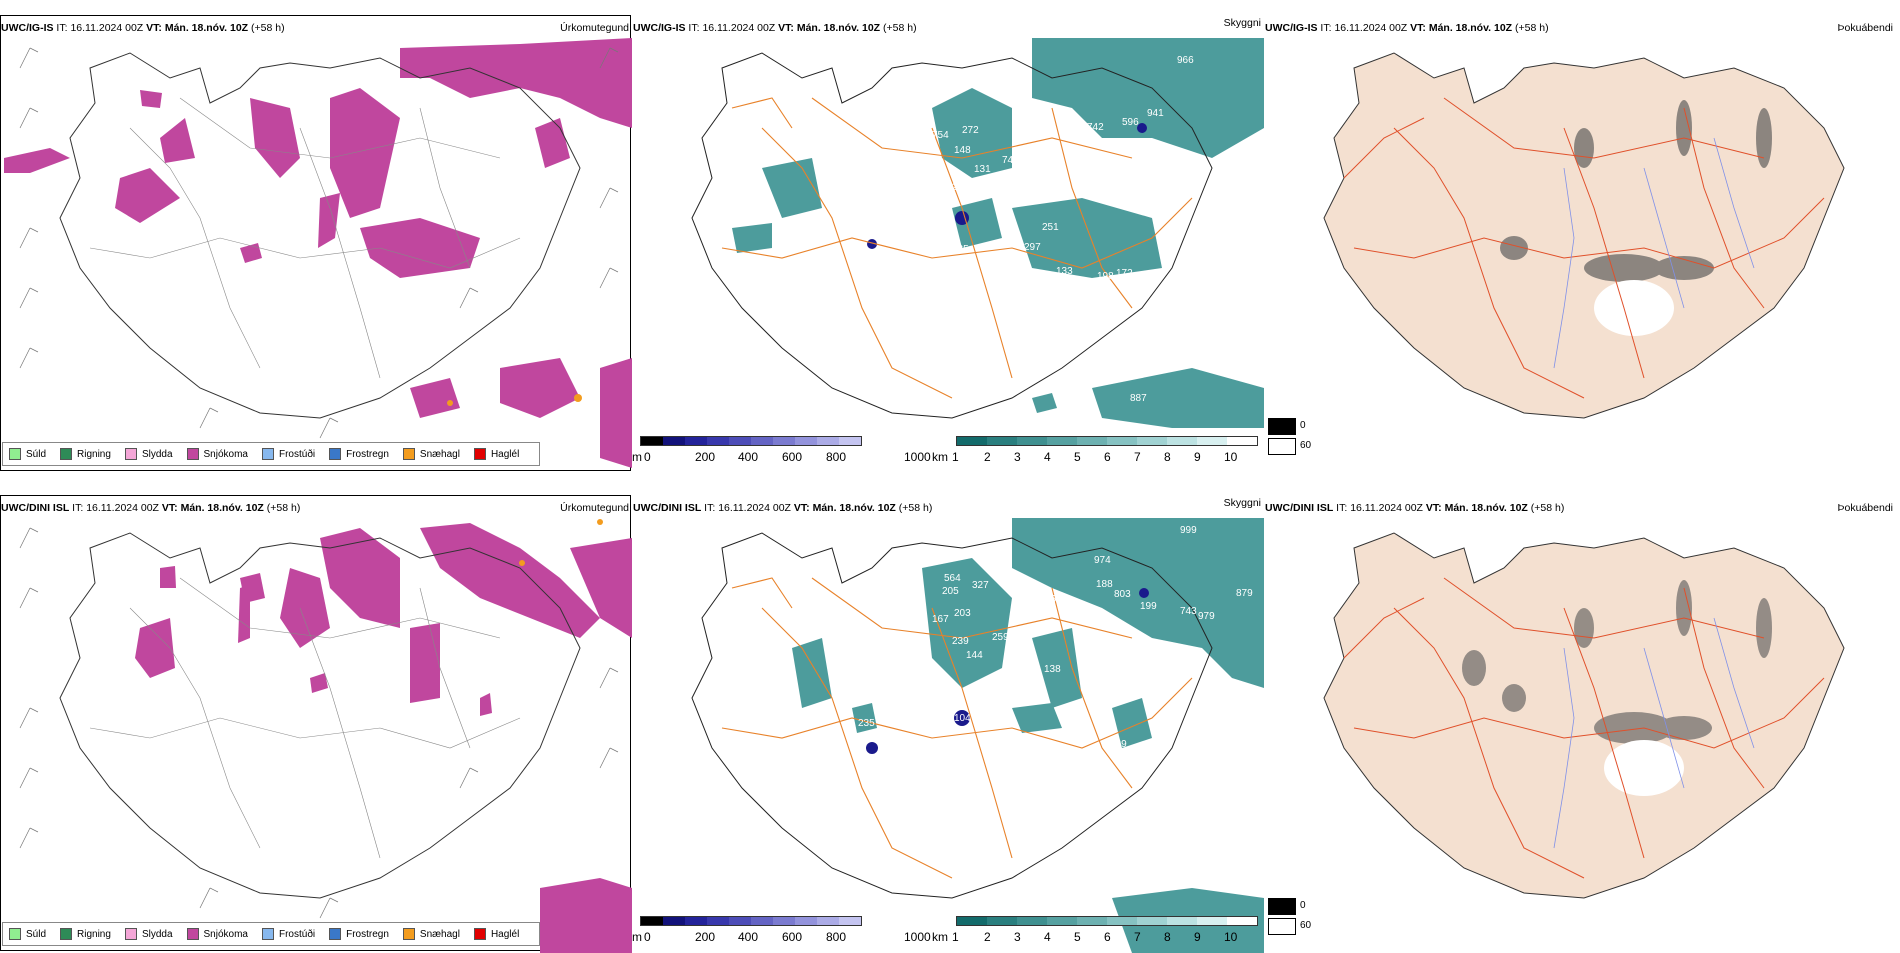 Image resolution: width=1900 pixels, height=953 pixels. What do you see at coordinates (1124, 273) in the screenshot?
I see `vis-label: 172` at bounding box center [1124, 273].